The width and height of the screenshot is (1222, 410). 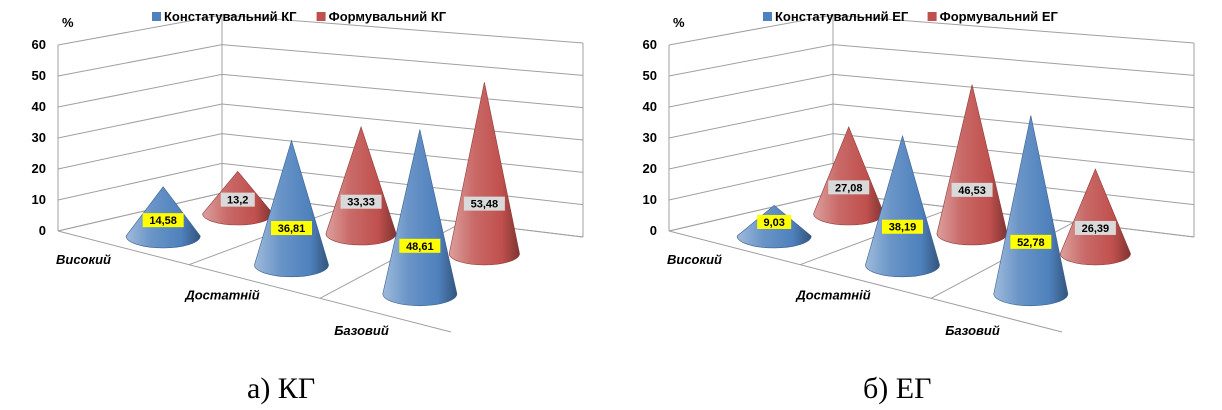 I want to click on data-label: 38,19, so click(x=903, y=228).